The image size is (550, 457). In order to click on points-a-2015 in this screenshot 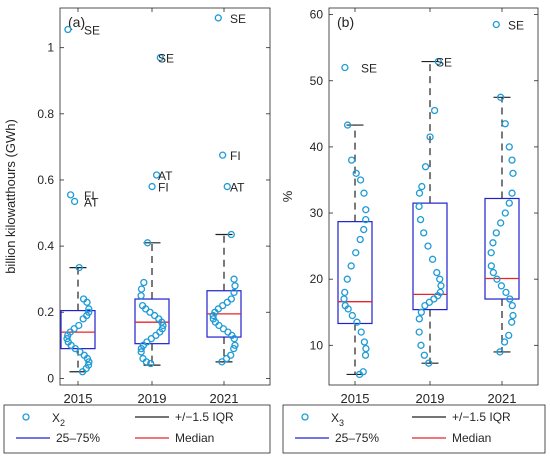, I will do `click(78, 200)`.